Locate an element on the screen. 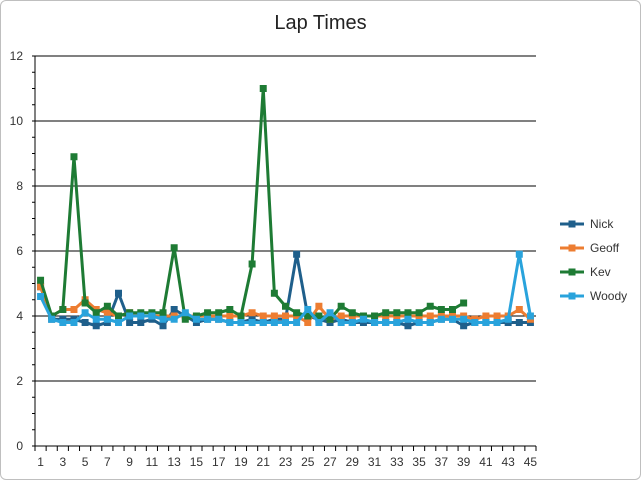 This screenshot has width=641, height=480. x-tick-label: 5 is located at coordinates (85, 462).